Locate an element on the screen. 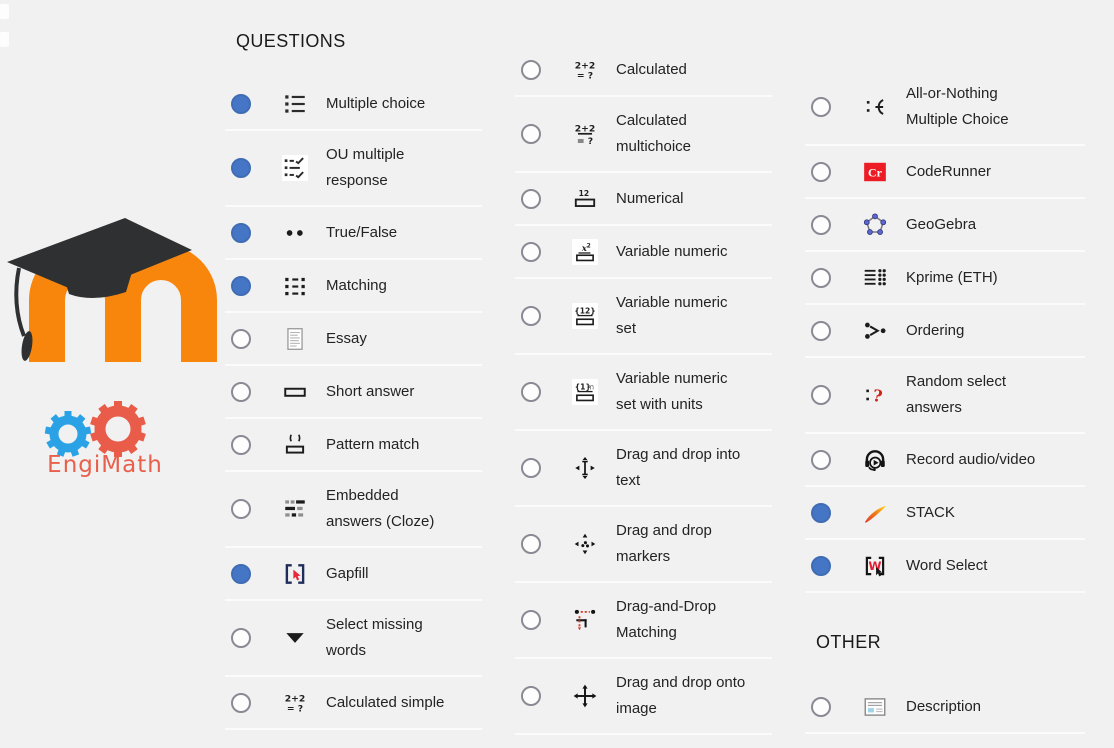  question-type-label: True/False is located at coordinates (362, 232).